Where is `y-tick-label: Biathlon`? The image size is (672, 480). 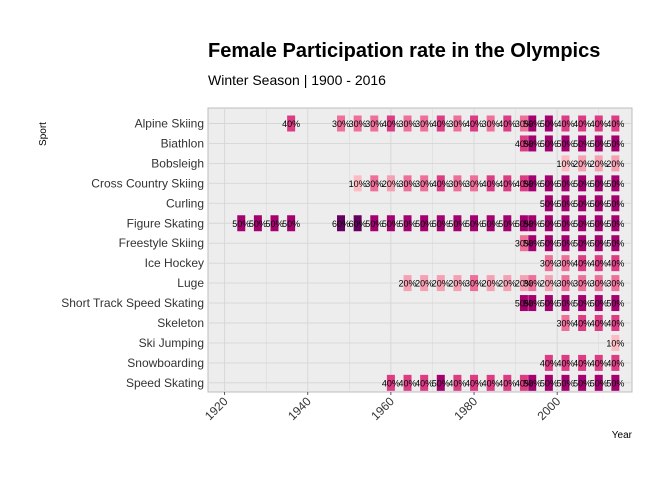
y-tick-label: Biathlon is located at coordinates (182, 143).